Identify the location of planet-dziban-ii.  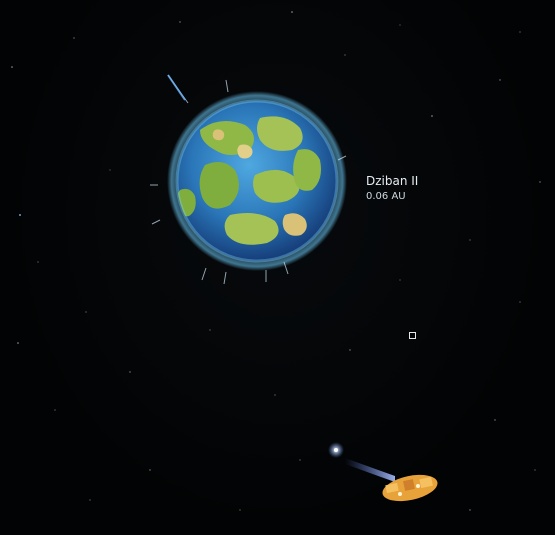
(248, 179).